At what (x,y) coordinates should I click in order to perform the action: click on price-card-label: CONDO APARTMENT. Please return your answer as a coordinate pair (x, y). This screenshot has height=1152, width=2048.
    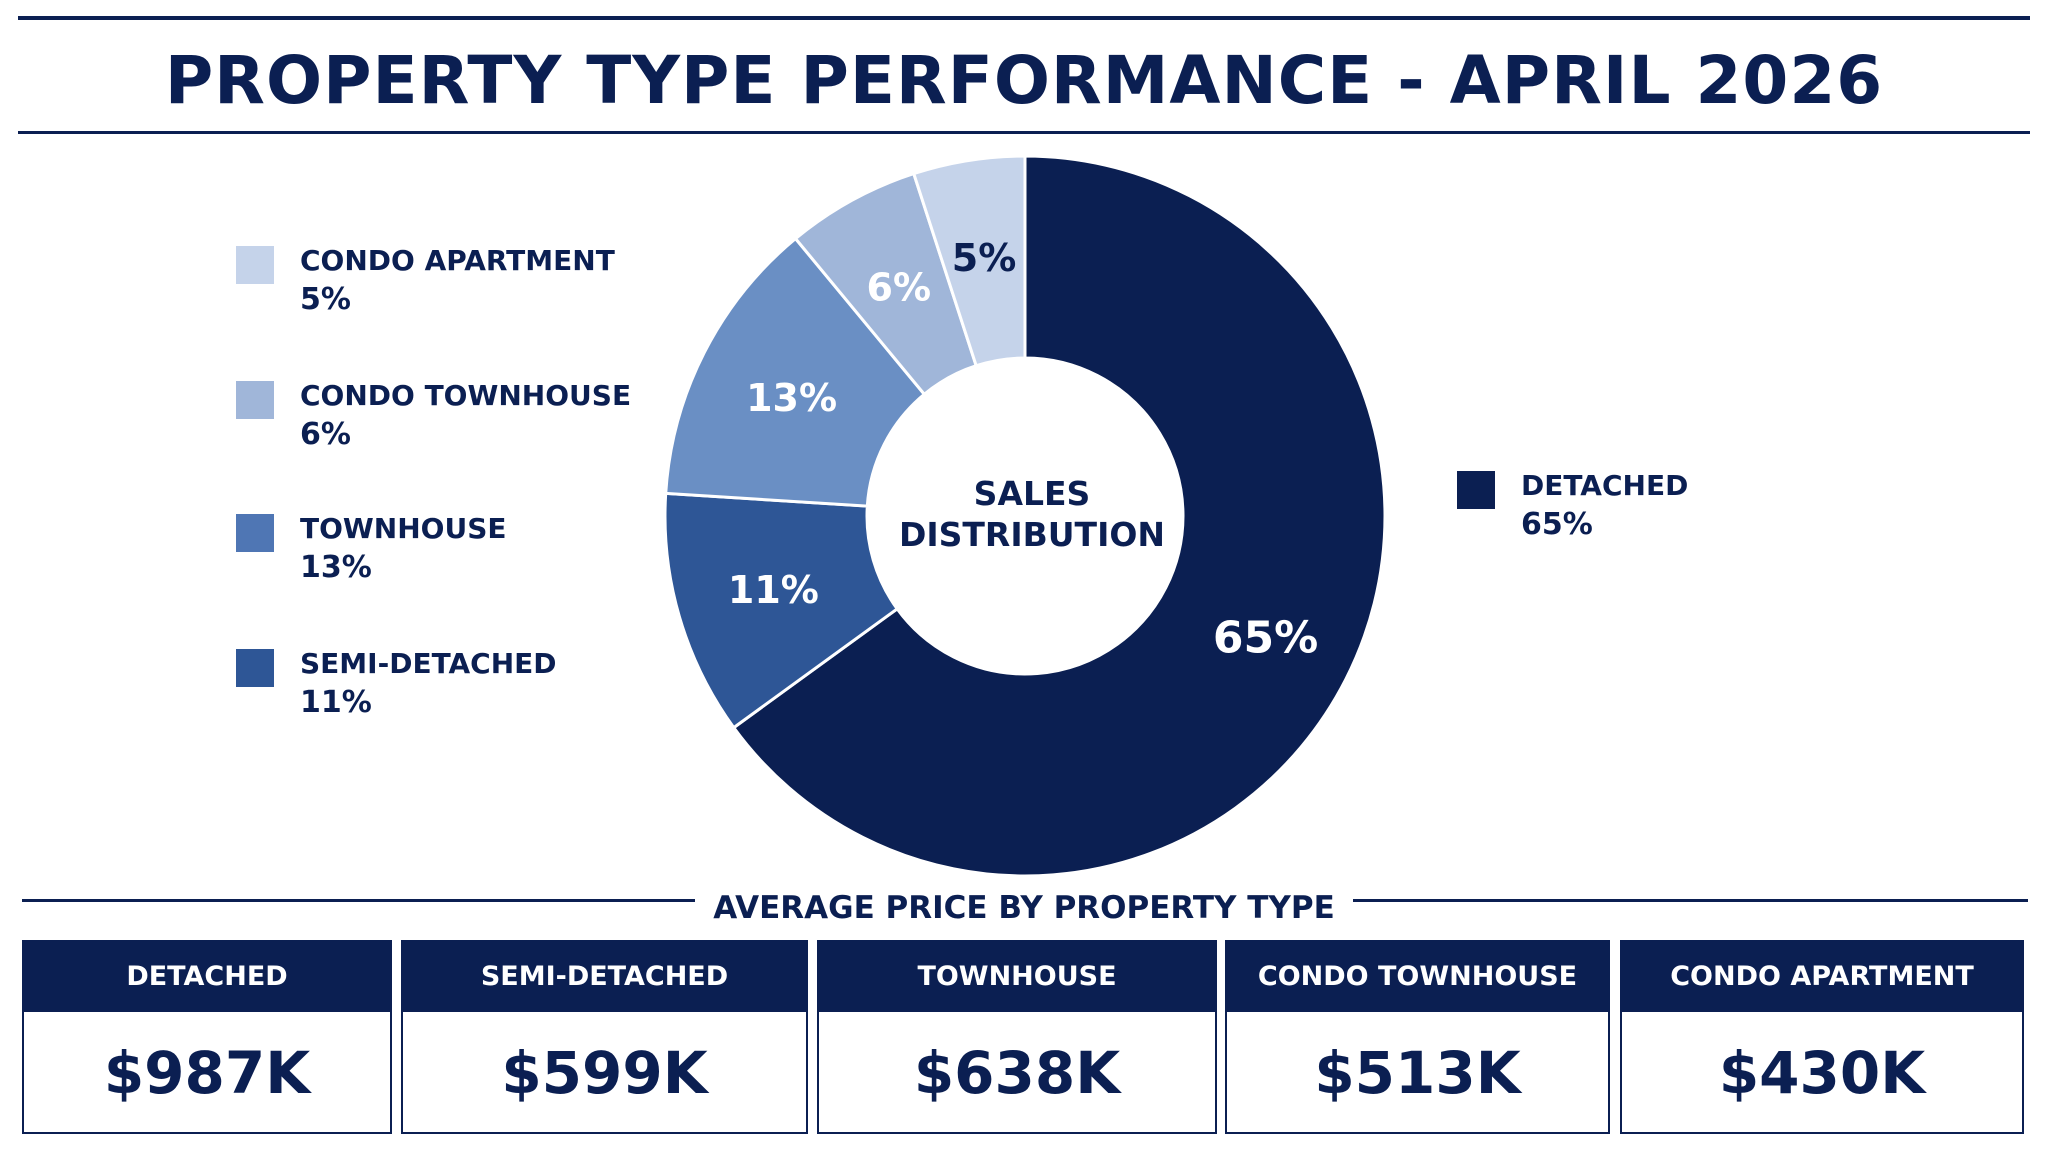
    Looking at the image, I should click on (1822, 977).